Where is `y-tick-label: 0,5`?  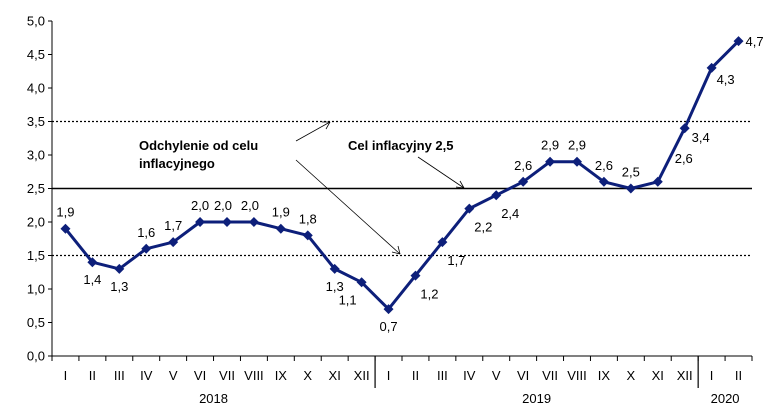
y-tick-label: 0,5 is located at coordinates (36, 322).